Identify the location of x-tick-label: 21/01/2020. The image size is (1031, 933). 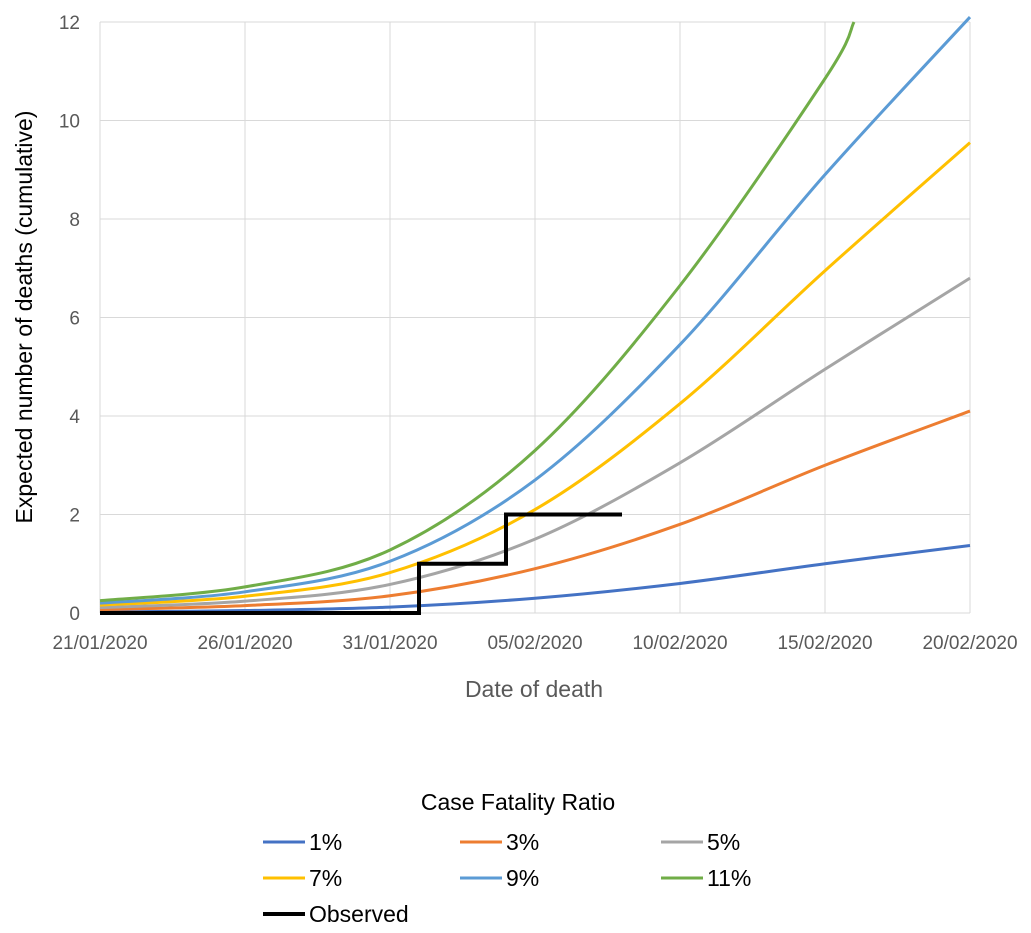
(99, 643).